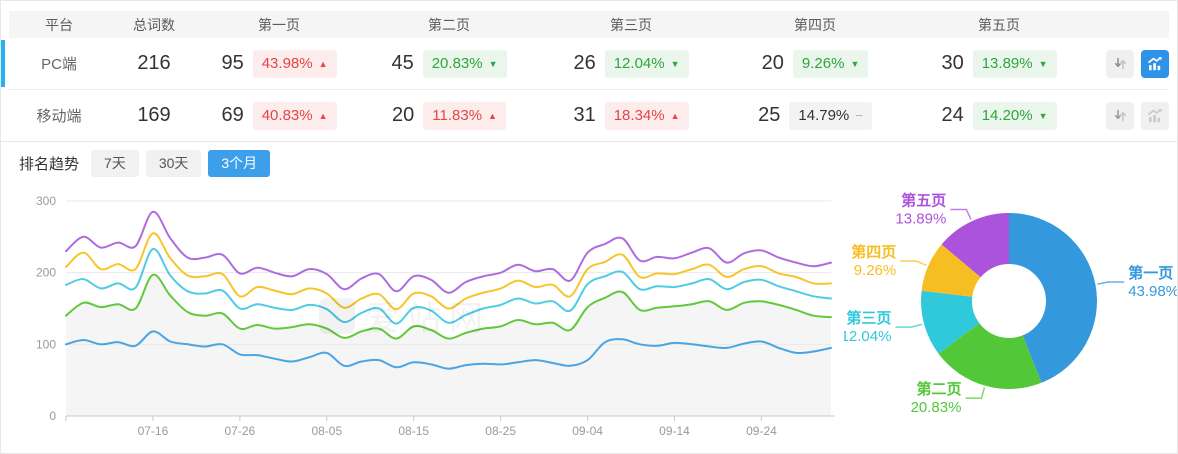 The width and height of the screenshot is (1178, 454). Describe the element at coordinates (153, 431) in the screenshot. I see `x-axis-label: 07-16` at that location.